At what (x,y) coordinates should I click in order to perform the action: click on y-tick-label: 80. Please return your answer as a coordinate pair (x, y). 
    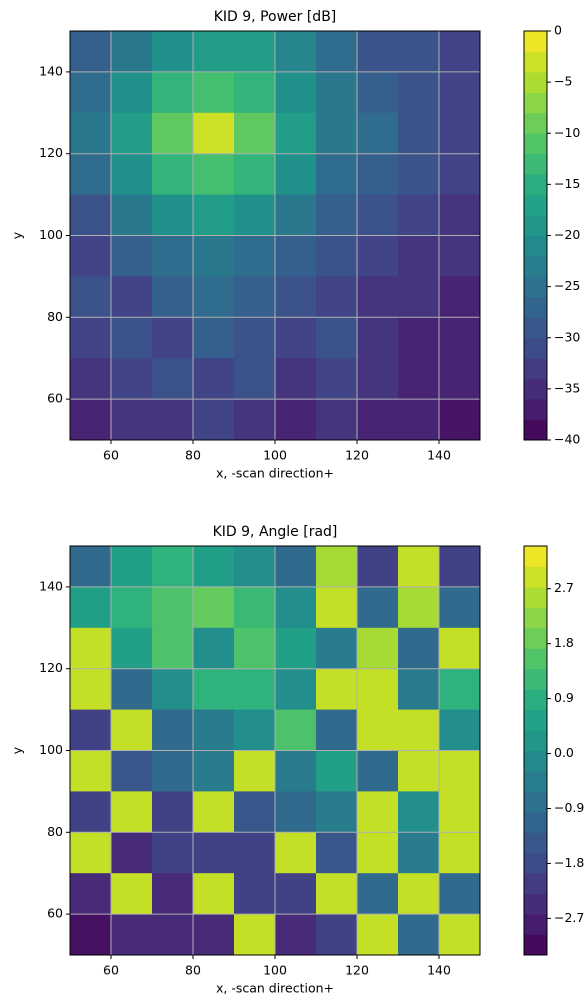
    Looking at the image, I should click on (55, 831).